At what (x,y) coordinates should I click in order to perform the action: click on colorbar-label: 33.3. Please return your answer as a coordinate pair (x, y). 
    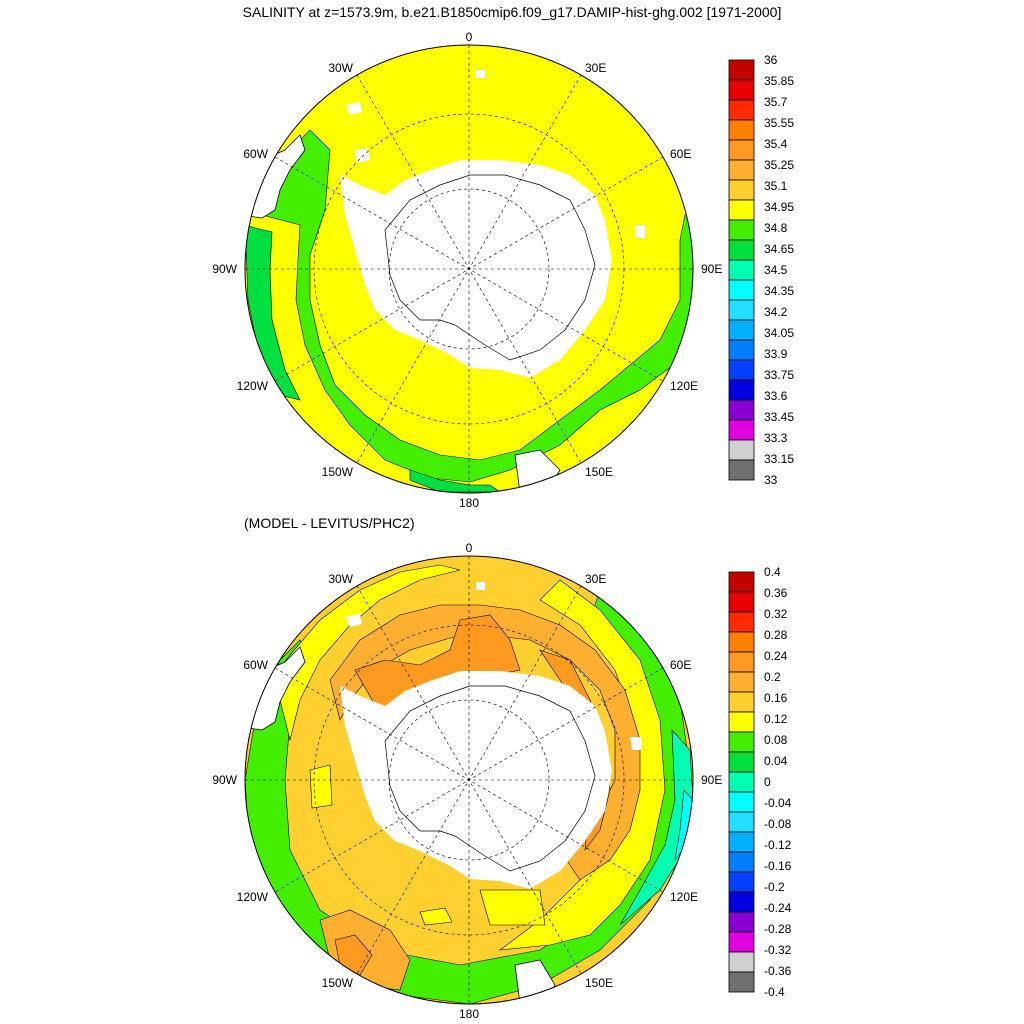
    Looking at the image, I should click on (776, 438).